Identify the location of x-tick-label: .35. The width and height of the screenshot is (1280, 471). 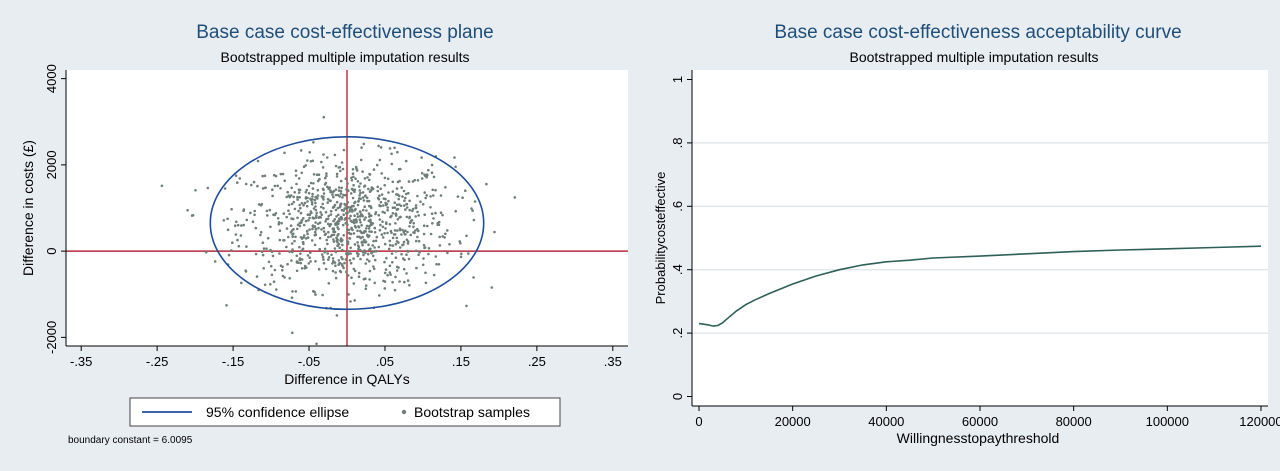
(613, 361).